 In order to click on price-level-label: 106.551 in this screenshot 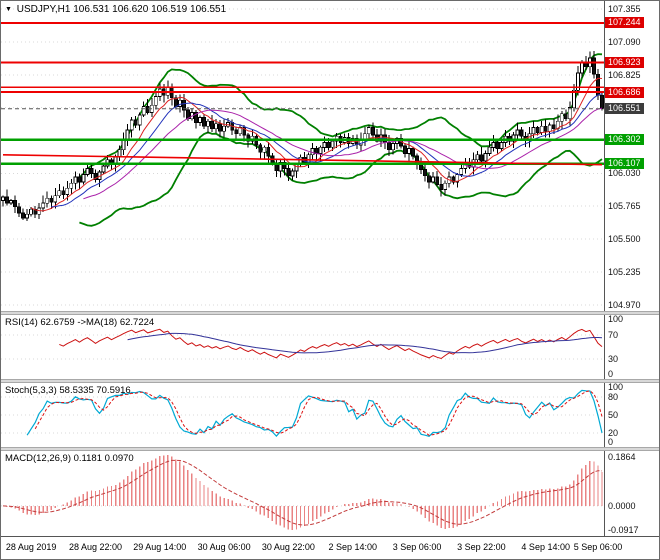, I will do `click(624, 109)`.